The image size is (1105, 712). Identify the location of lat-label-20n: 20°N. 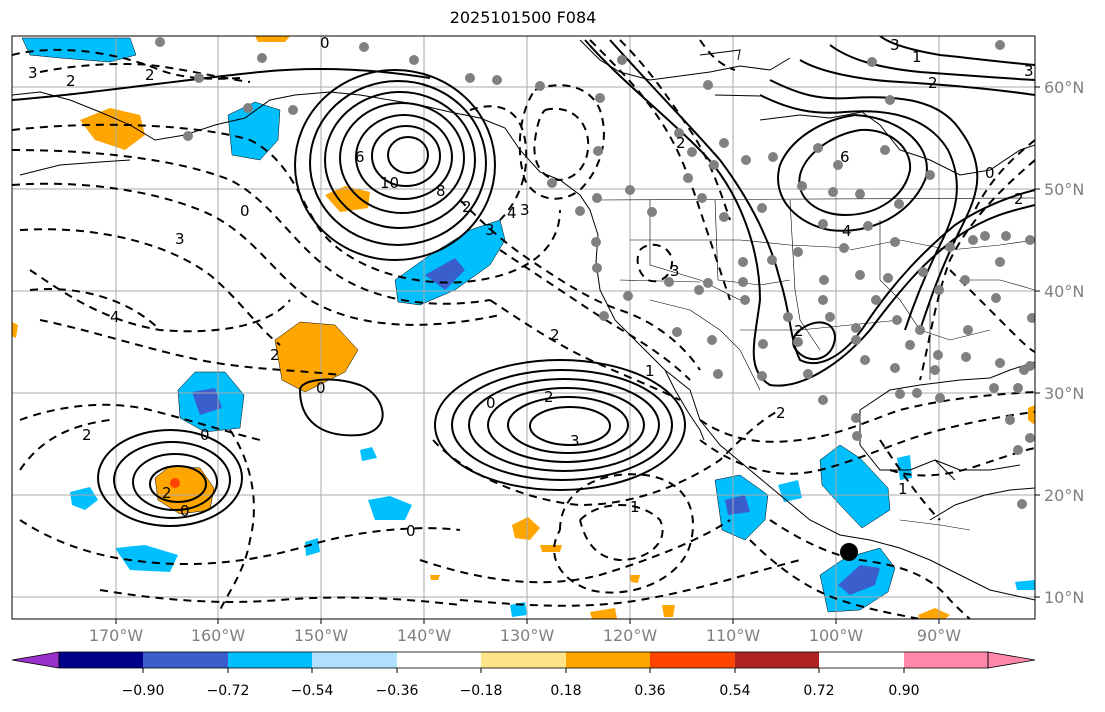
(1064, 495).